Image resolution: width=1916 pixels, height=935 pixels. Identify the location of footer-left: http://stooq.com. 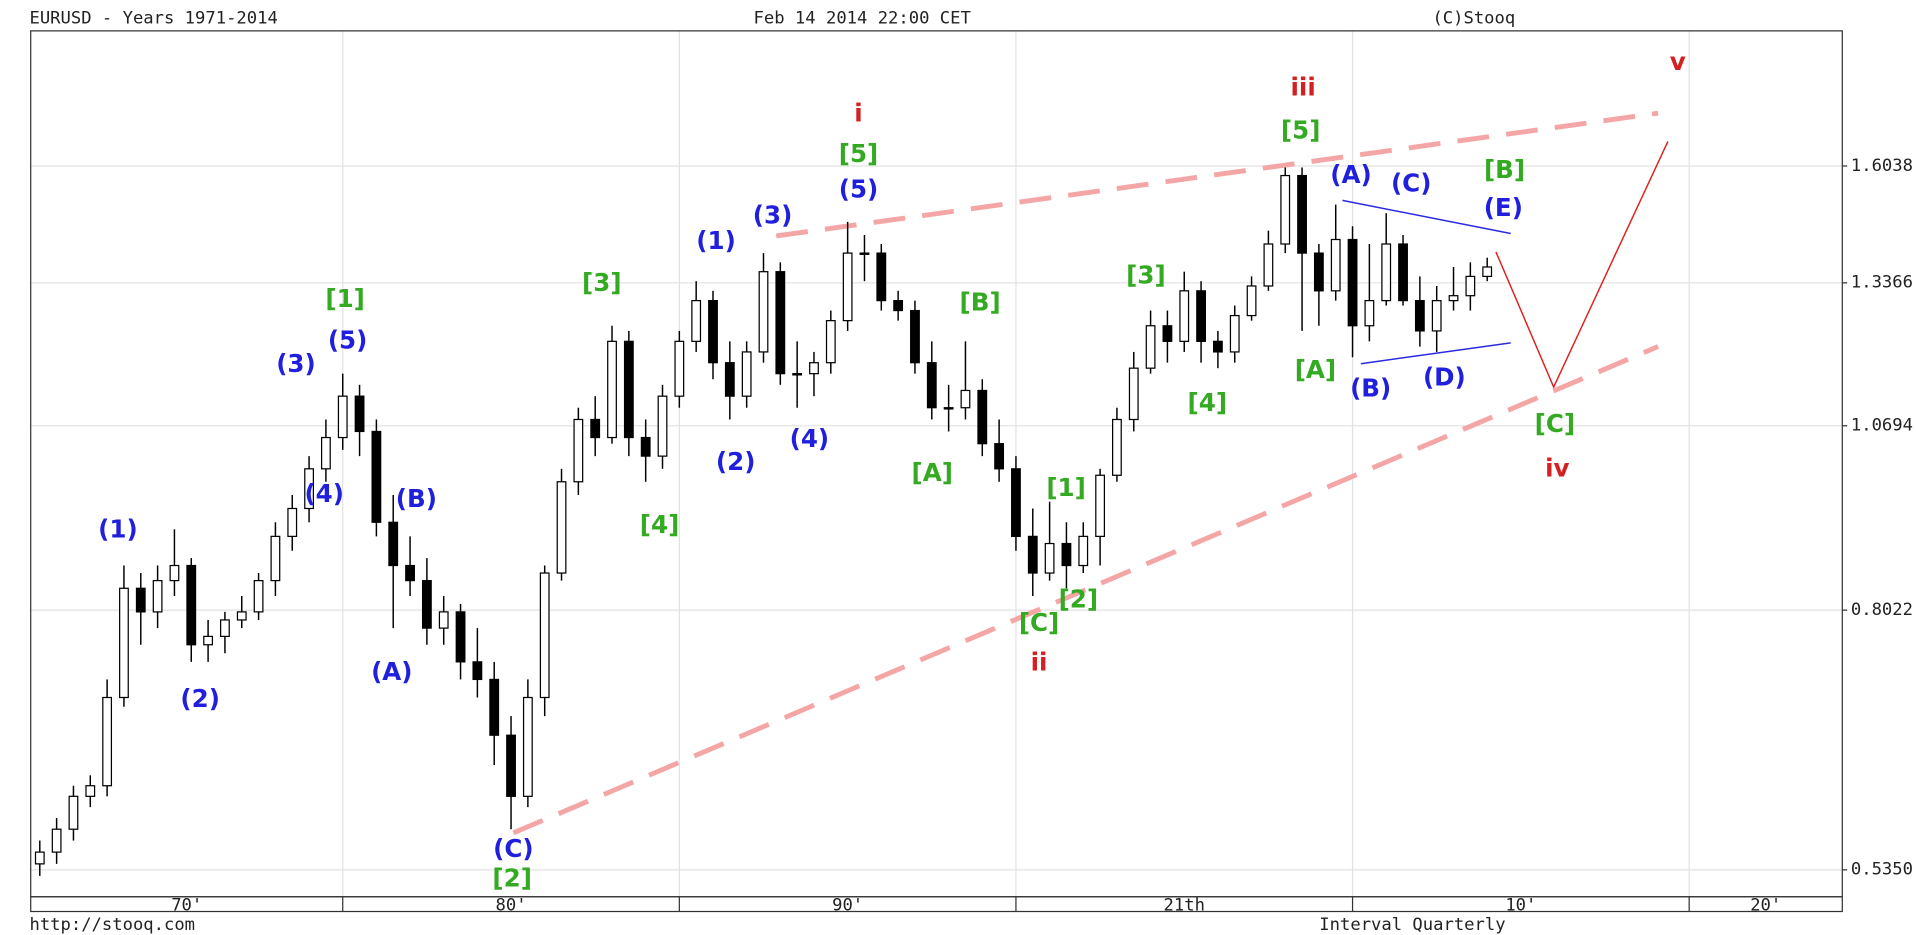
(112, 925).